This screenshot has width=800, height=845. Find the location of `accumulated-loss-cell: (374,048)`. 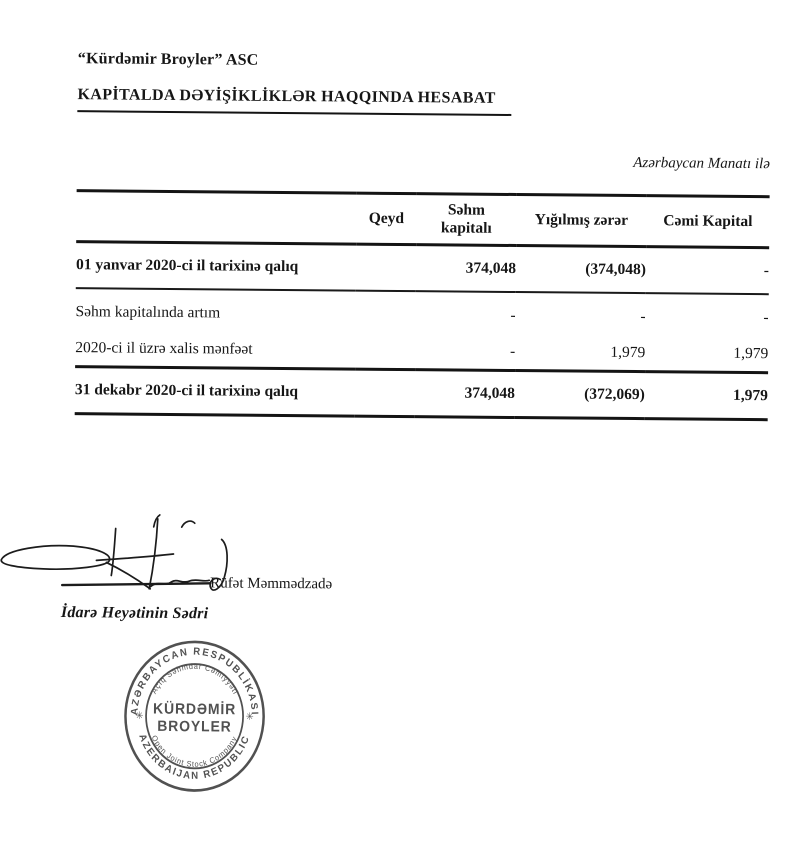

accumulated-loss-cell: (374,048) is located at coordinates (616, 269).